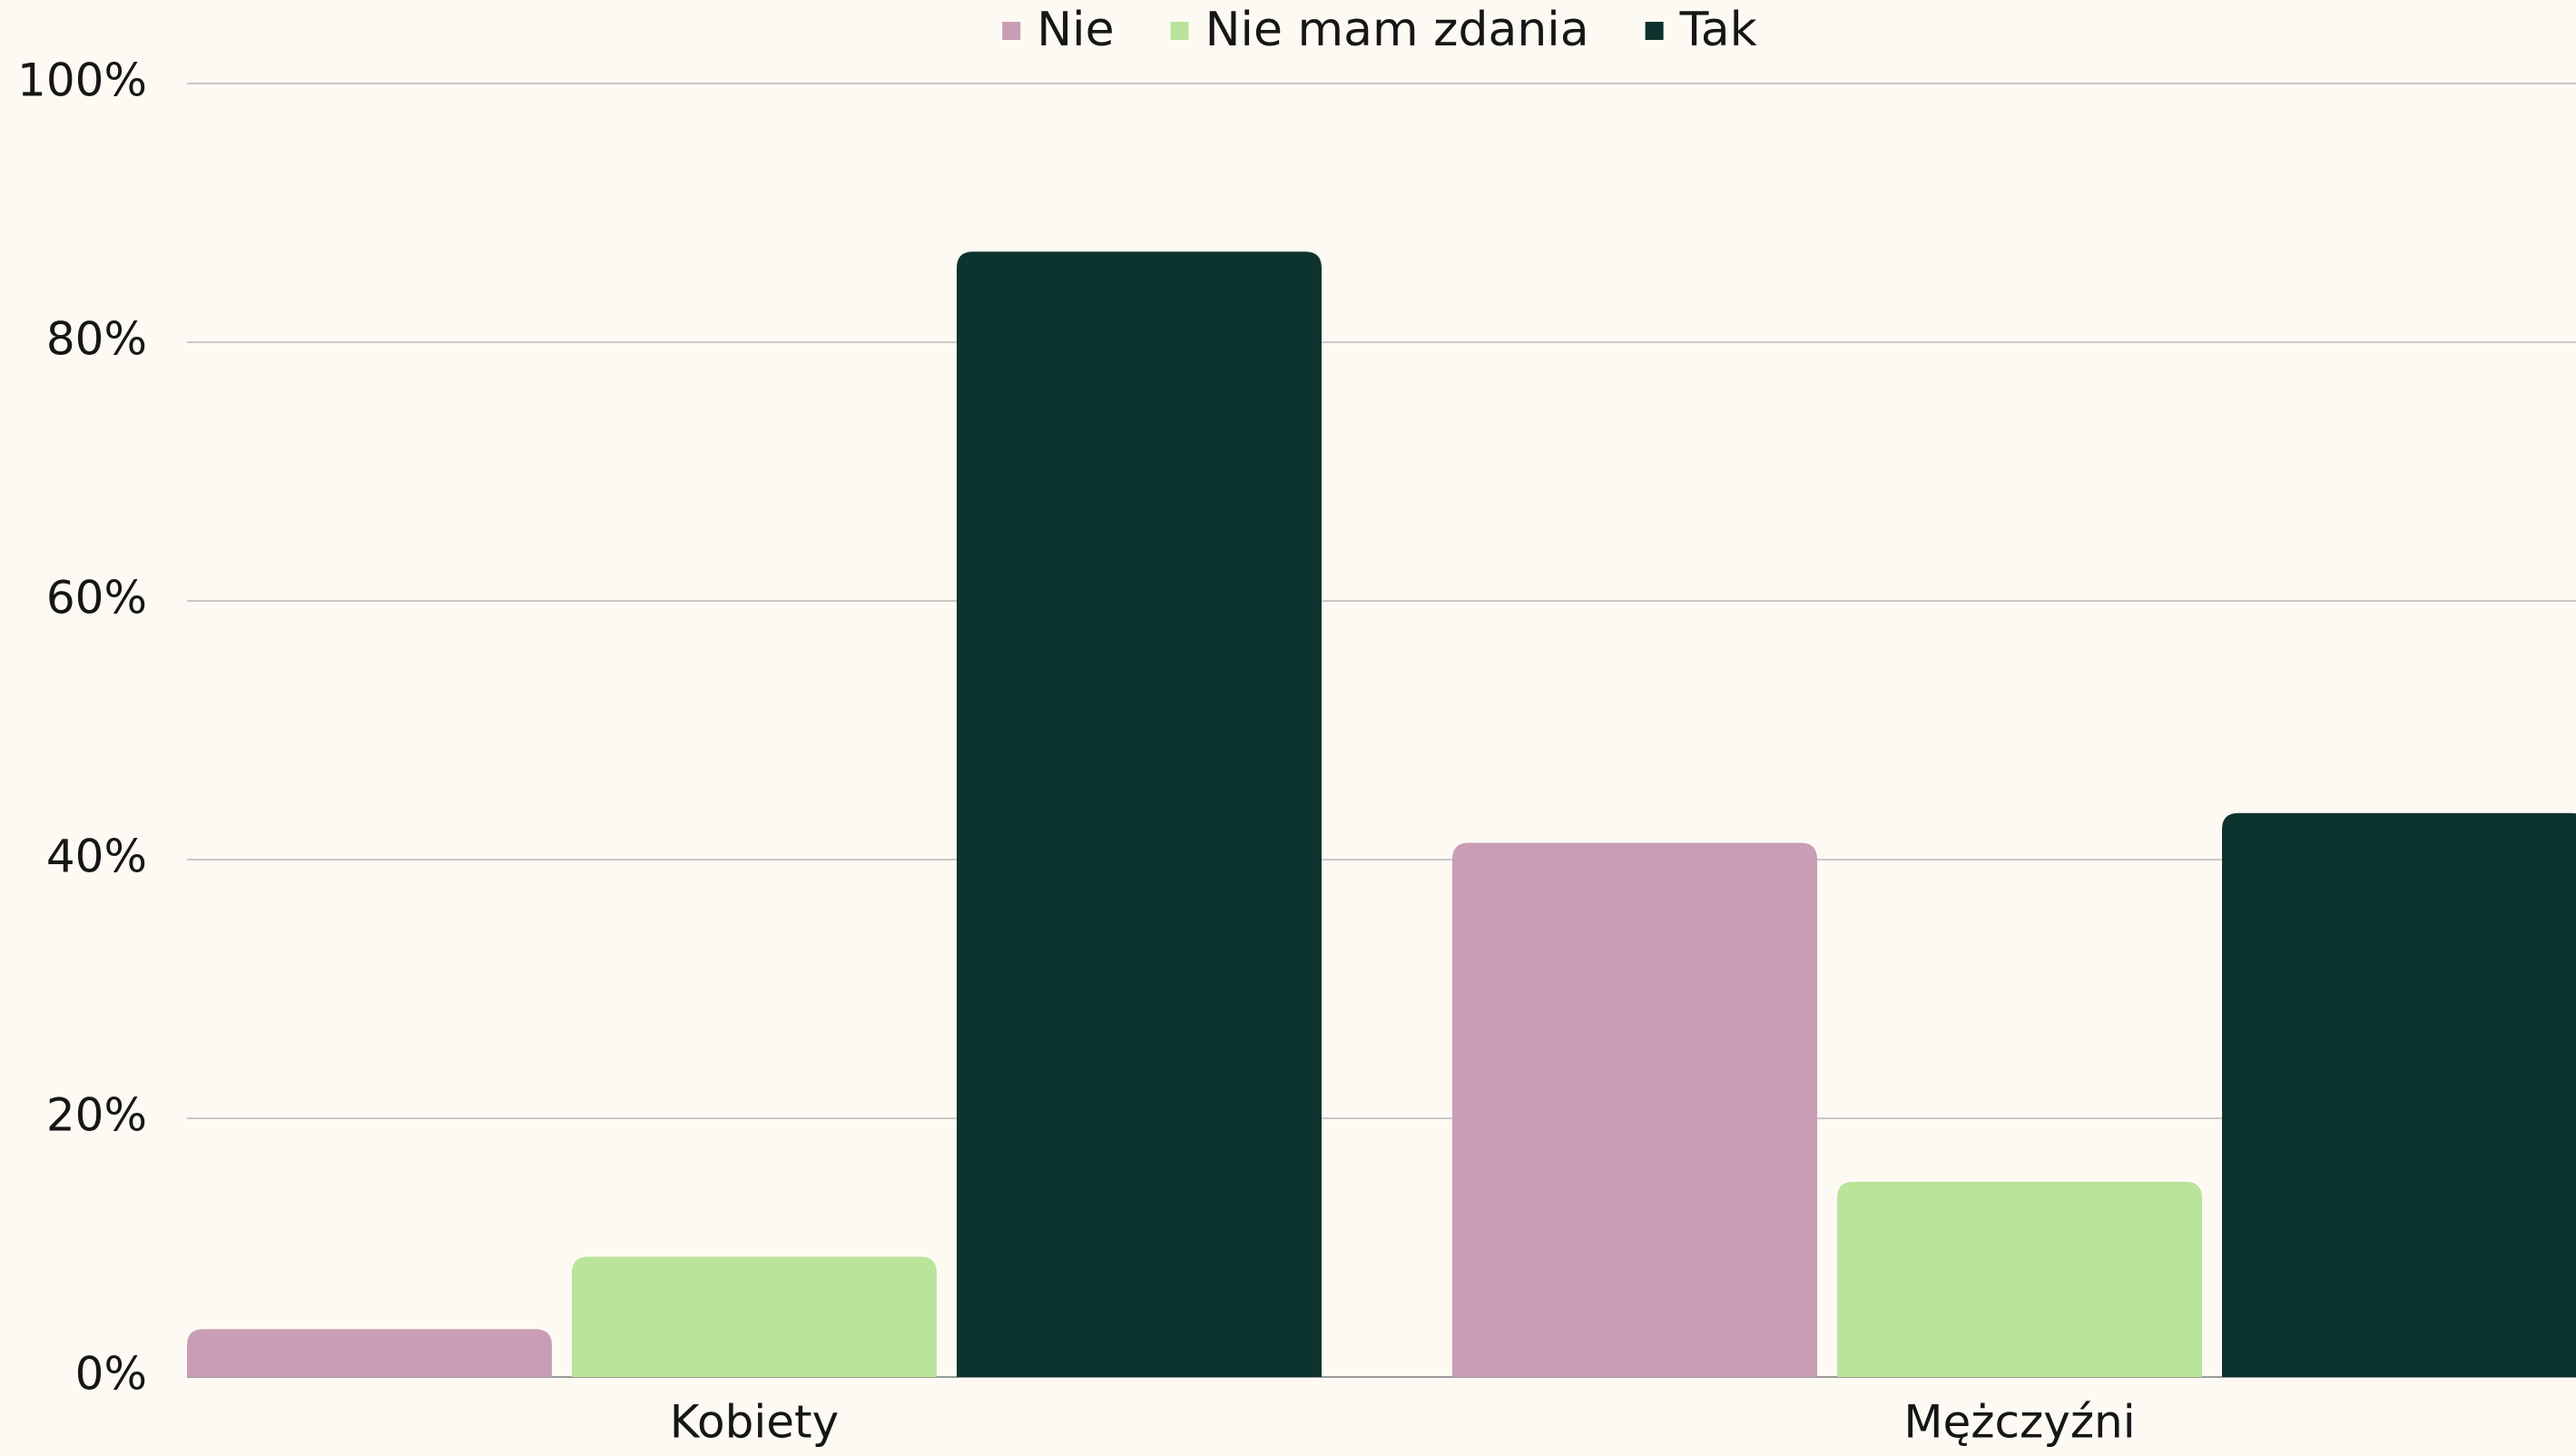 This screenshot has height=1456, width=2576. What do you see at coordinates (96, 1115) in the screenshot?
I see `y-tick-label: 20%` at bounding box center [96, 1115].